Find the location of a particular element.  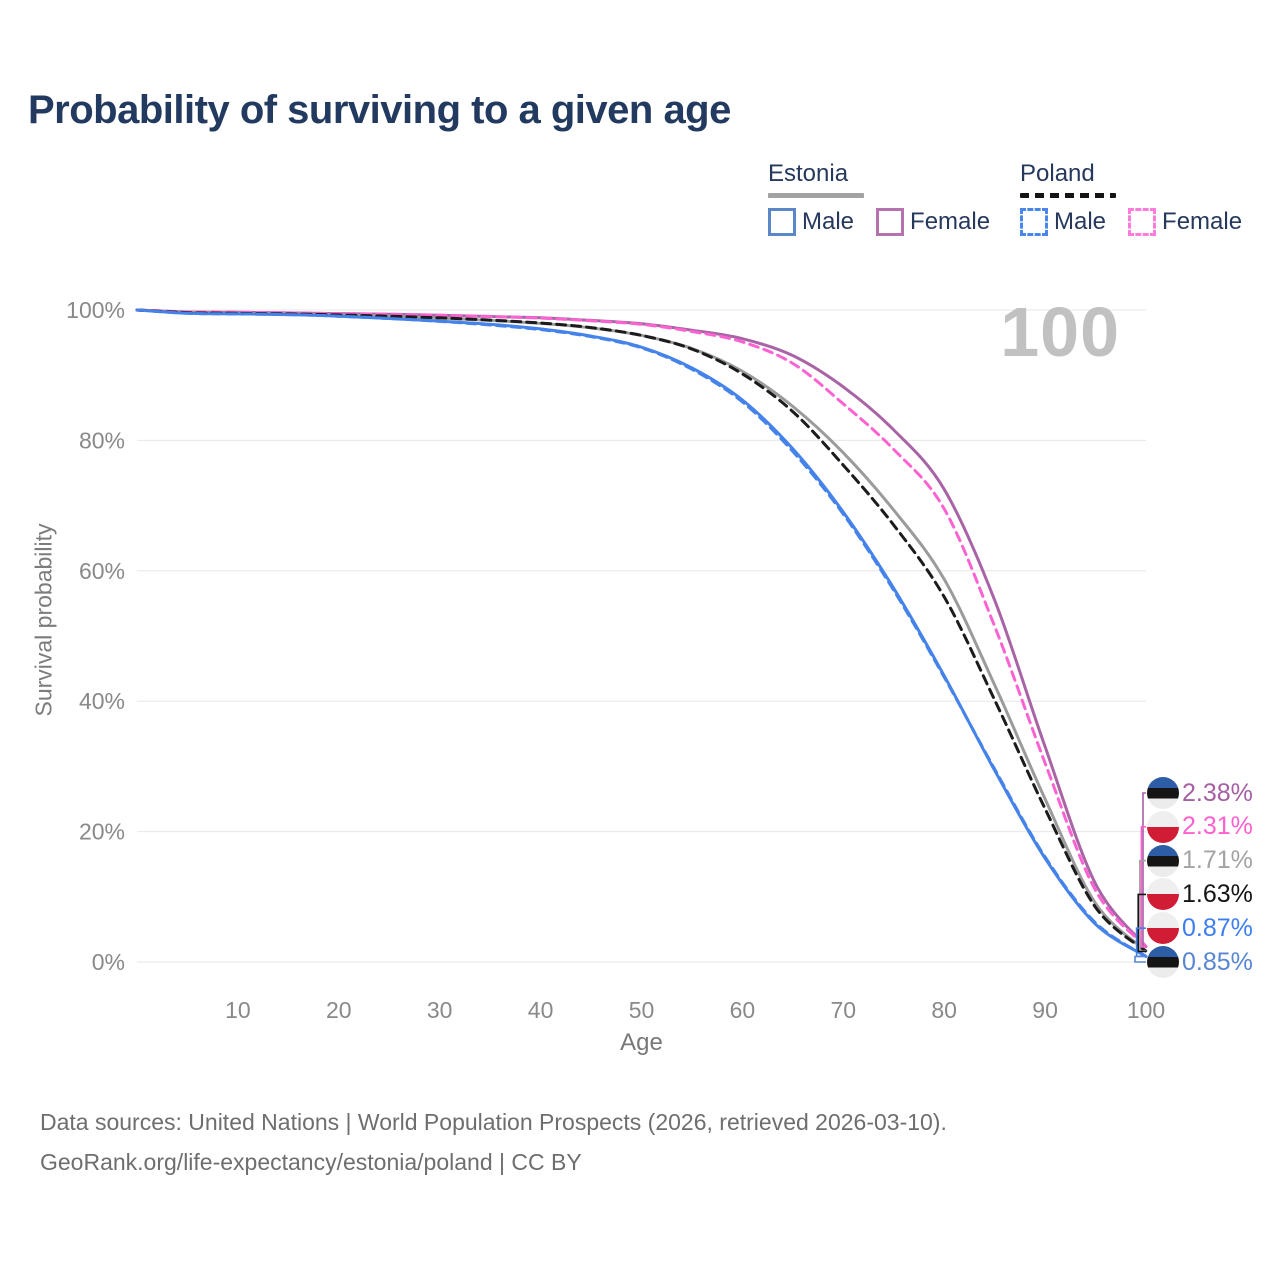

estonia-female-swatch-icon is located at coordinates (890, 222).